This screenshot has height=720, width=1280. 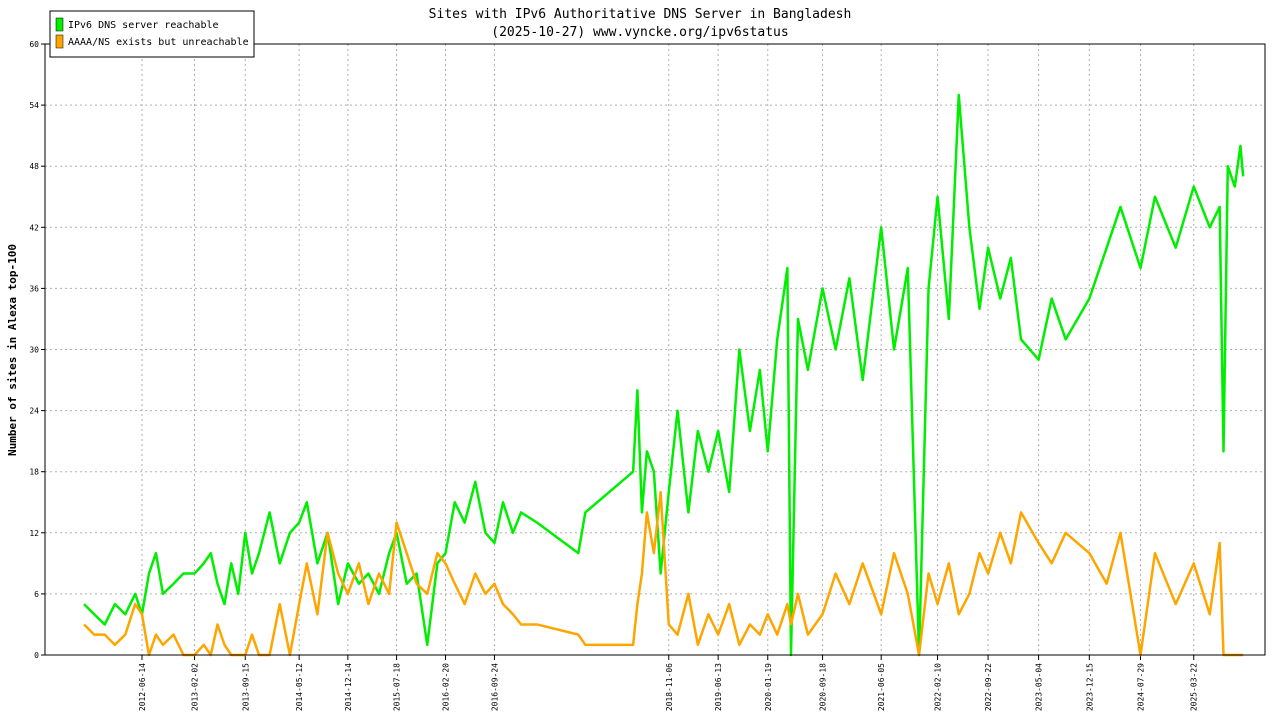 What do you see at coordinates (1089, 687) in the screenshot?
I see `x-tick-label: 2023-12-15` at bounding box center [1089, 687].